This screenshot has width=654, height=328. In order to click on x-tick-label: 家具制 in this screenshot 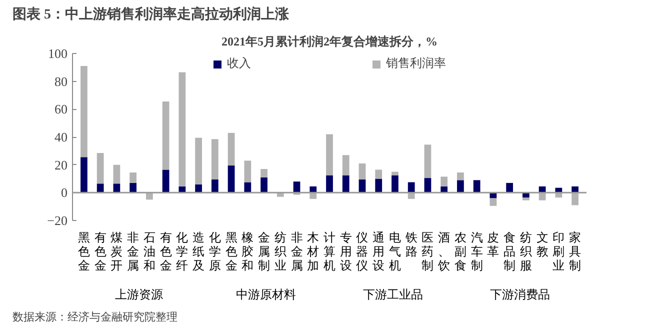, I will do `click(575, 251)`.